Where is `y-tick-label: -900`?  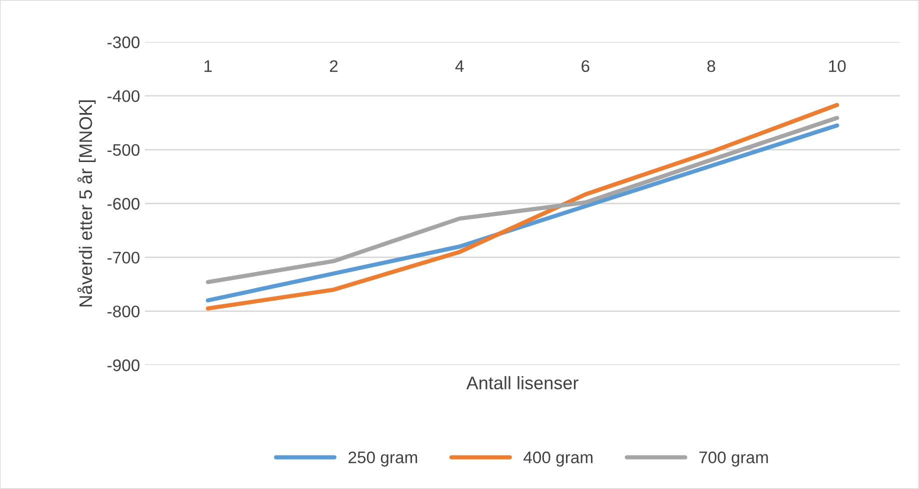 y-tick-label: -900 is located at coordinates (124, 365).